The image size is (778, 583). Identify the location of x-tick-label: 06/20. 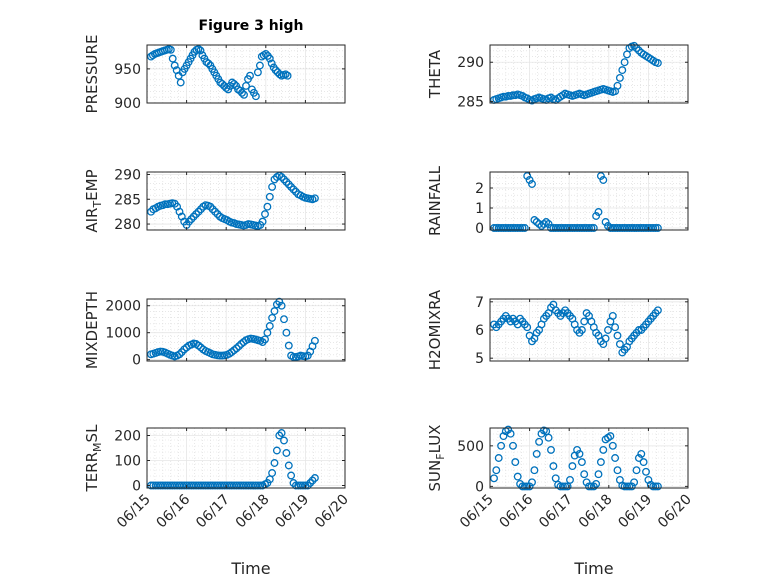
(332, 512).